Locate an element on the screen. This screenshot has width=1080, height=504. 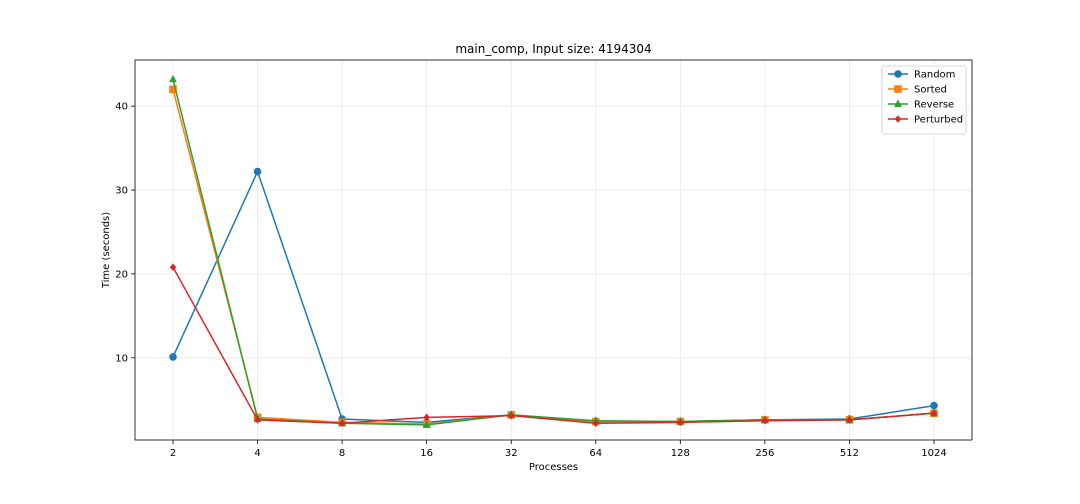
x-tick-label: 32 is located at coordinates (511, 453).